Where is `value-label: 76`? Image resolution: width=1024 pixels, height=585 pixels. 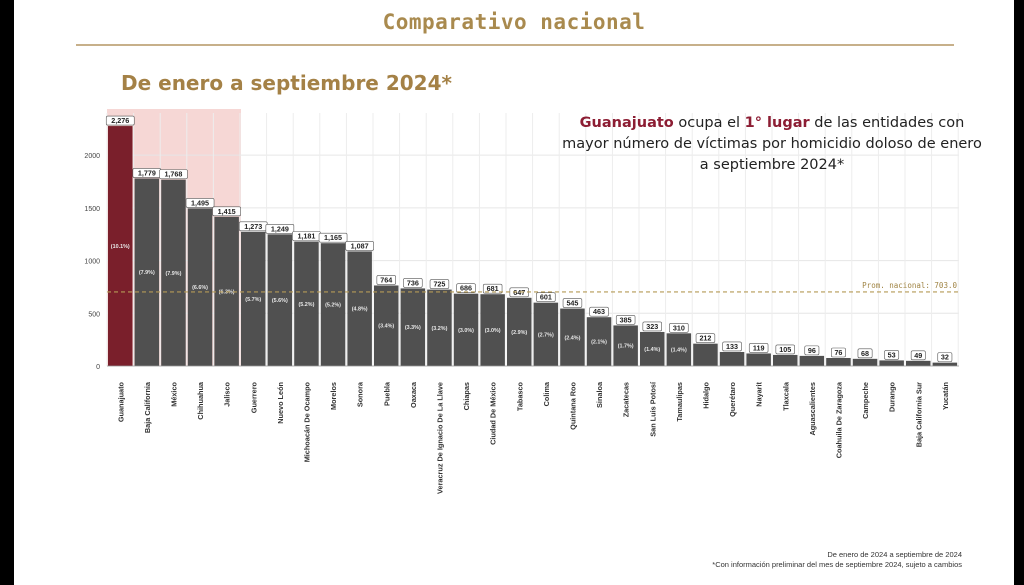 value-label: 76 is located at coordinates (838, 352).